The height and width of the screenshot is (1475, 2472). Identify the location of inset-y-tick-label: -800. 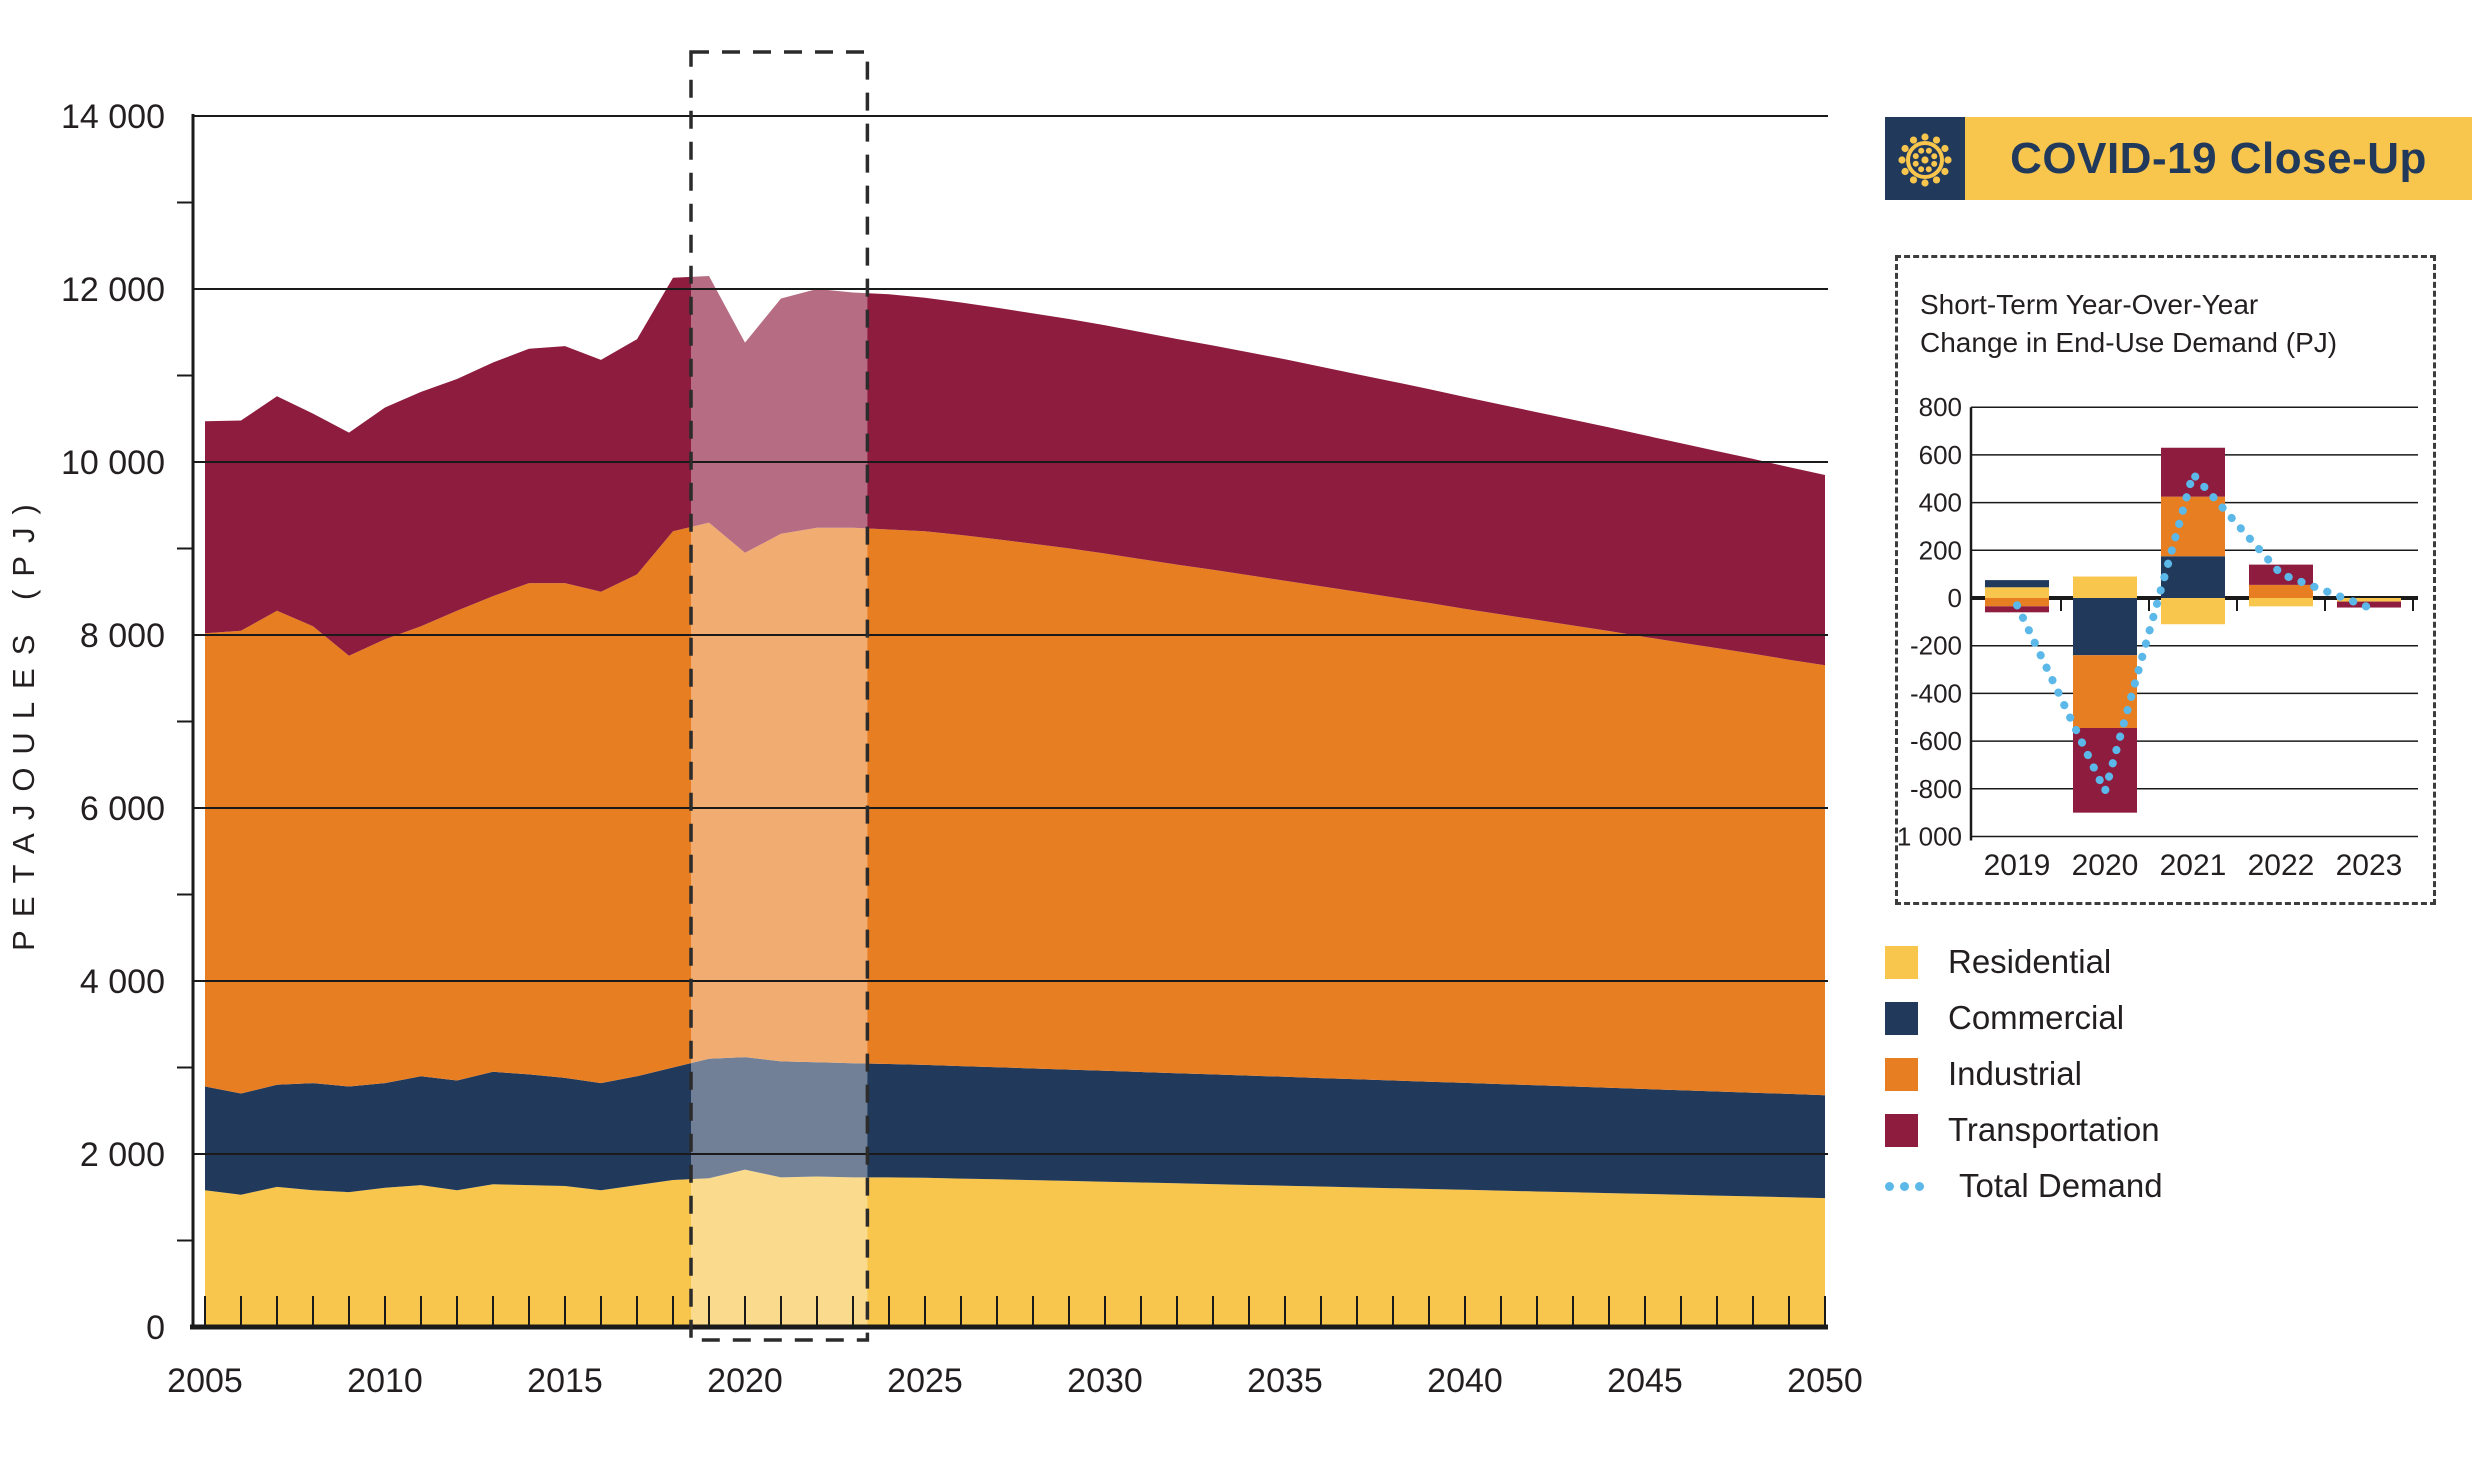
(1936, 789).